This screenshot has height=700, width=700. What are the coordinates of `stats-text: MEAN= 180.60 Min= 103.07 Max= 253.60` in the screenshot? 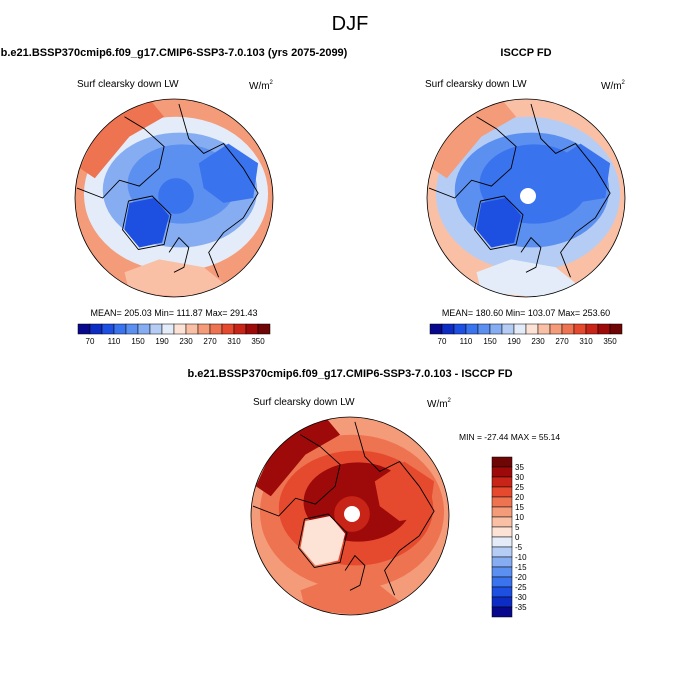 It's located at (526, 313).